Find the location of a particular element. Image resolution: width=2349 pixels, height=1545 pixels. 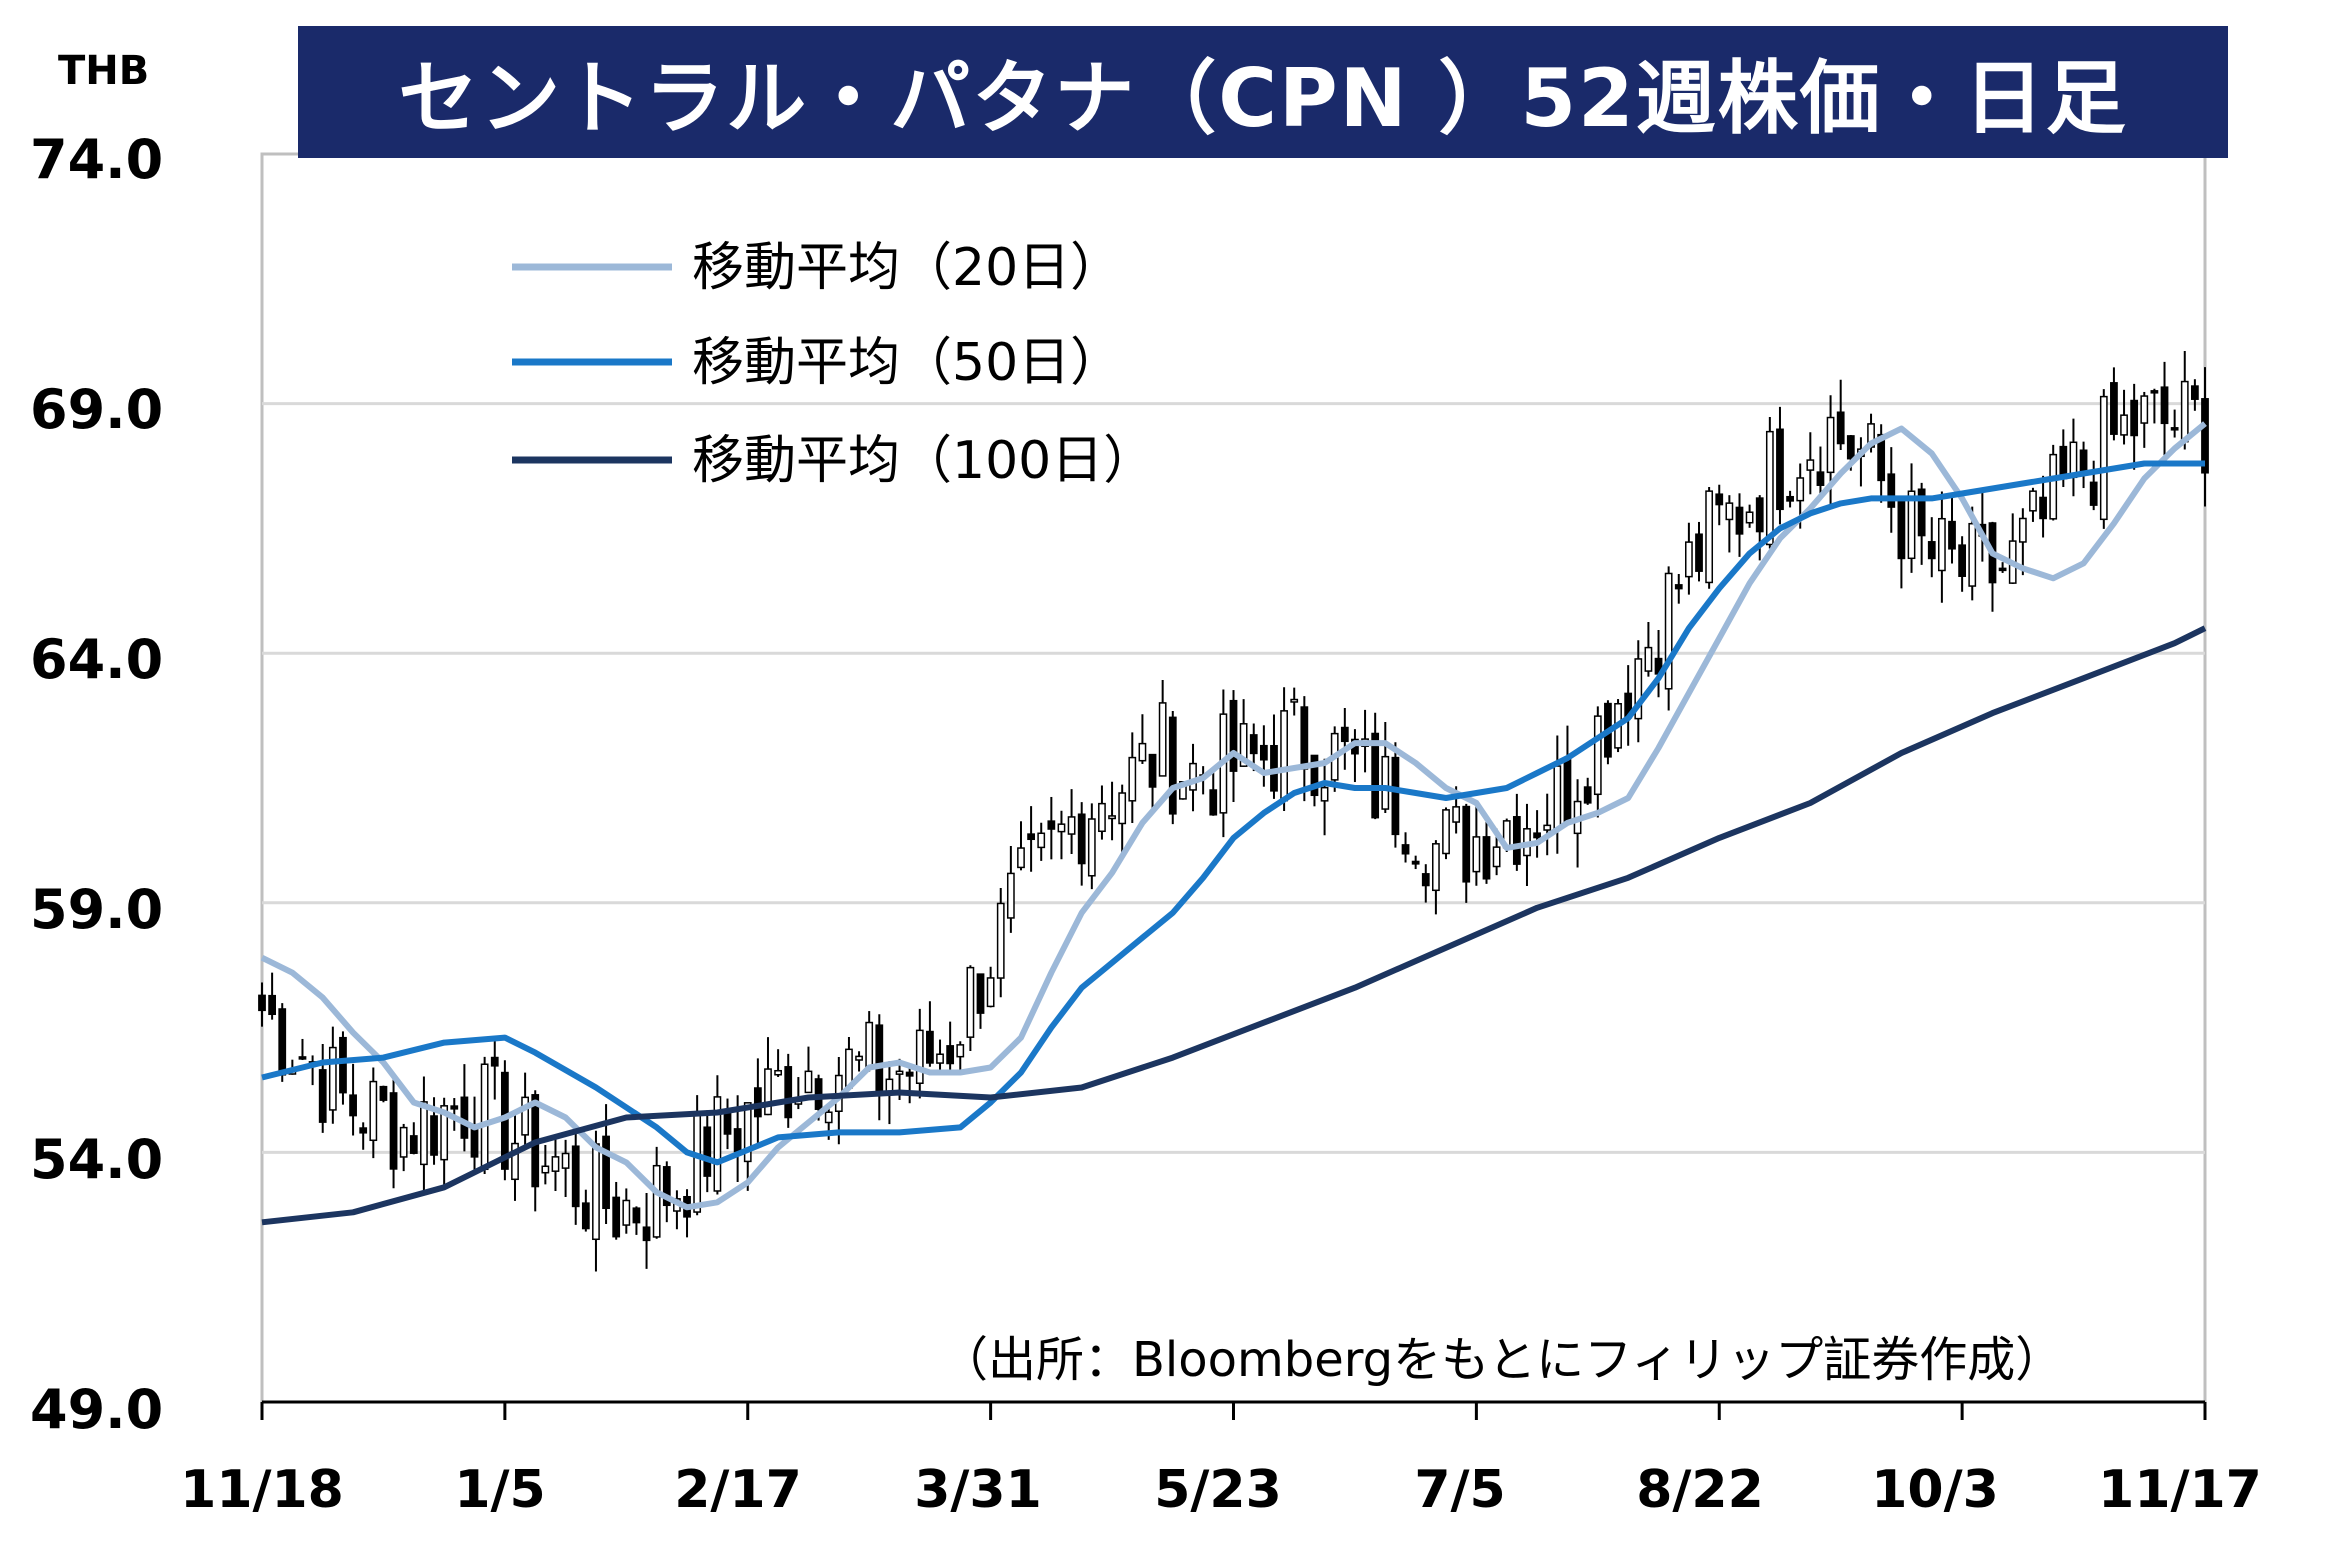

legend-label-ma20: 移動平均（20日） is located at coordinates (907, 268).